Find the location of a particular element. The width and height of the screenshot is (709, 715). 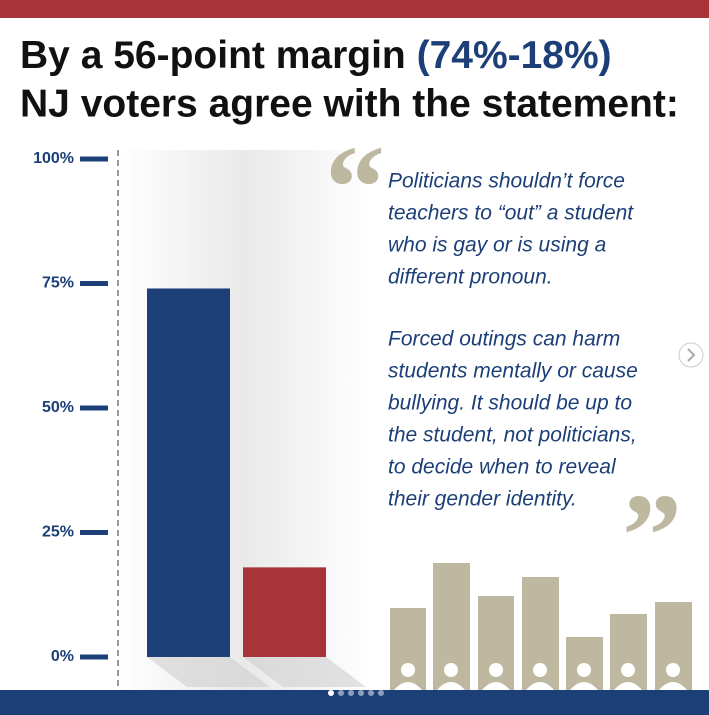

quote-line: different pronoun. is located at coordinates (470, 277).